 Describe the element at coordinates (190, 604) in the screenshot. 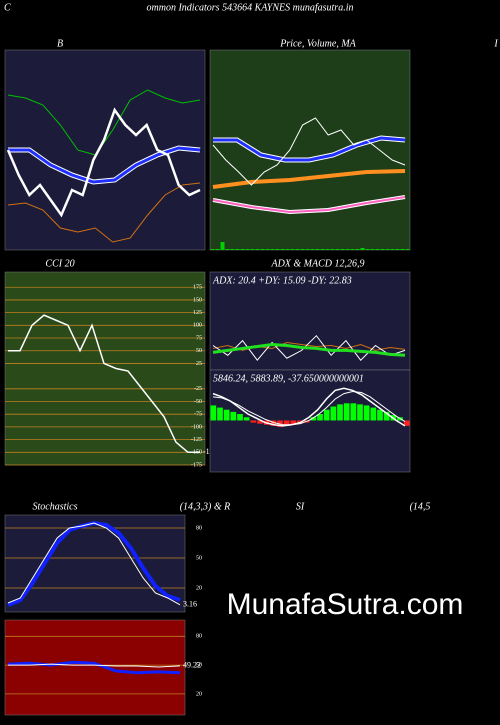

I see `end-value-label: 3.16` at that location.